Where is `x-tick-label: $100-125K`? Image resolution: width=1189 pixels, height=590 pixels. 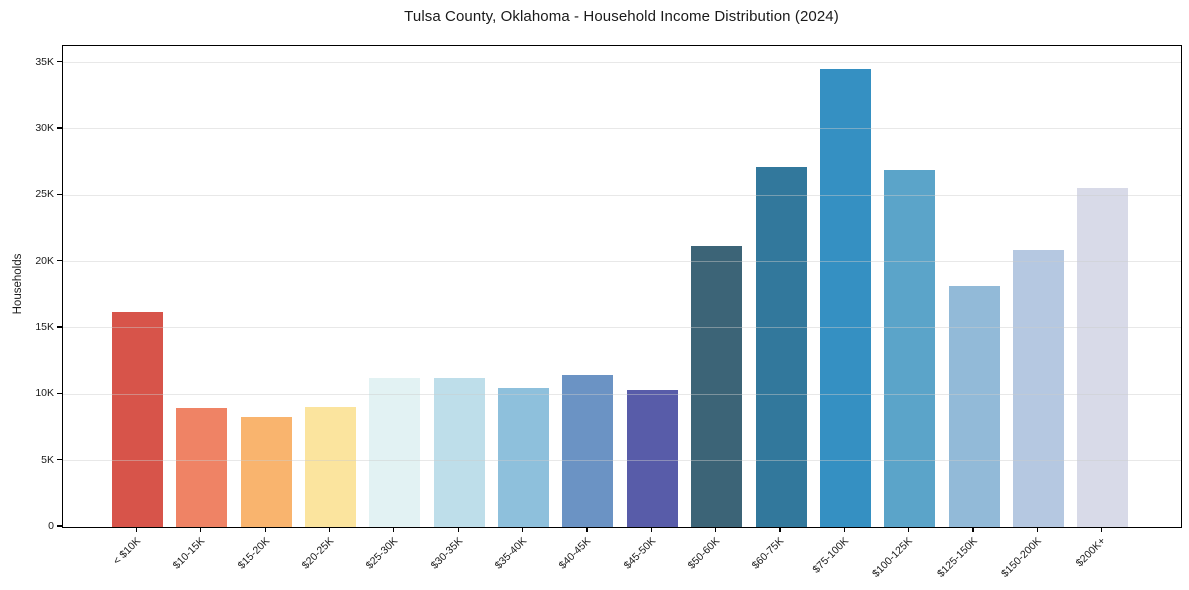 x-tick-label: $100-125K is located at coordinates (893, 557).